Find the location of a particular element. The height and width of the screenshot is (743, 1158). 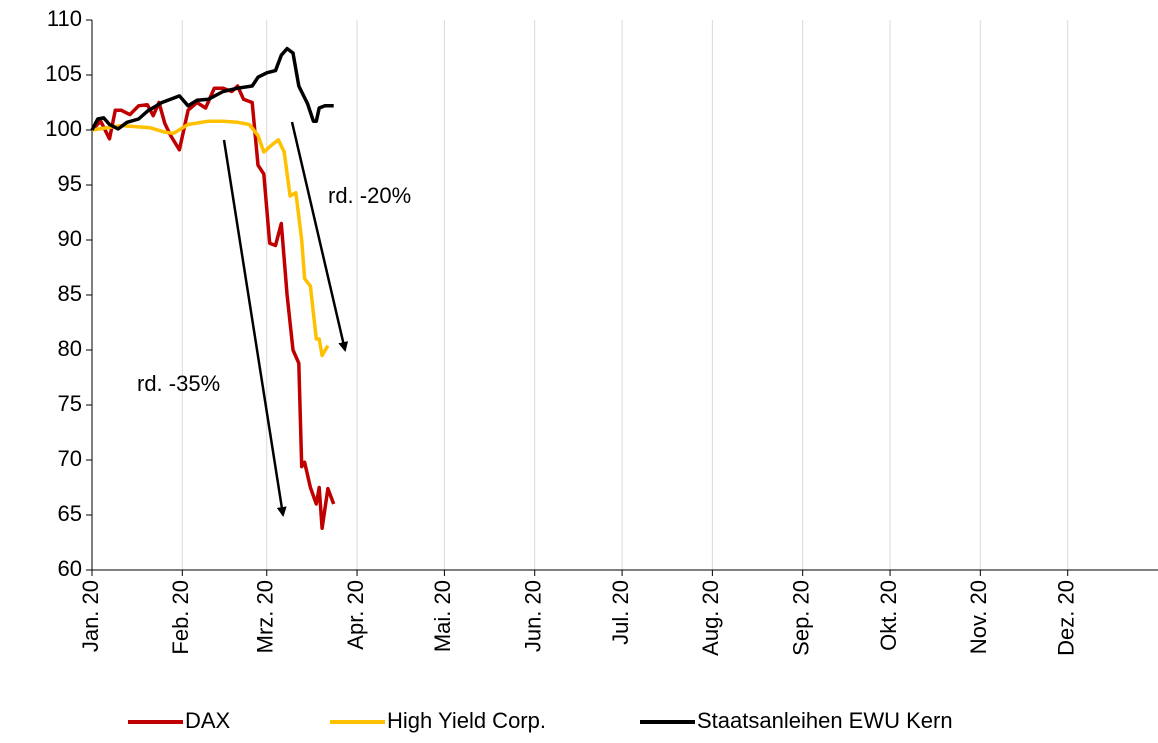

y-tick-label: 105 is located at coordinates (63, 73).